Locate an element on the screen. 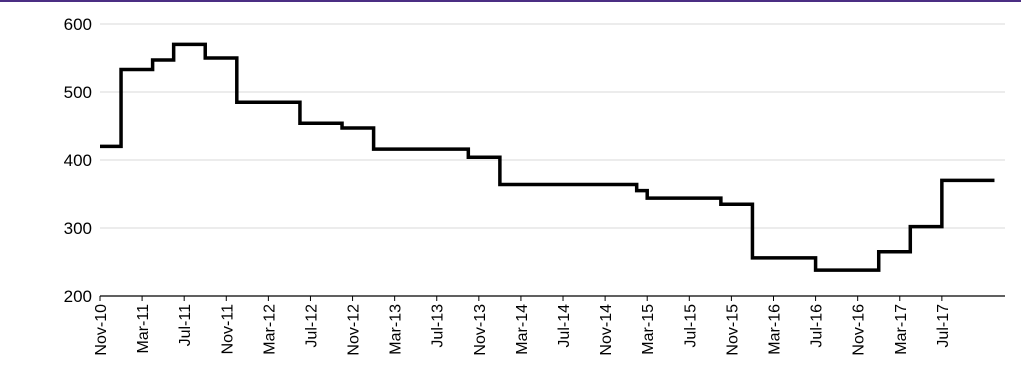 The width and height of the screenshot is (1021, 383). x-tick-label: Jul-12 is located at coordinates (311, 326).